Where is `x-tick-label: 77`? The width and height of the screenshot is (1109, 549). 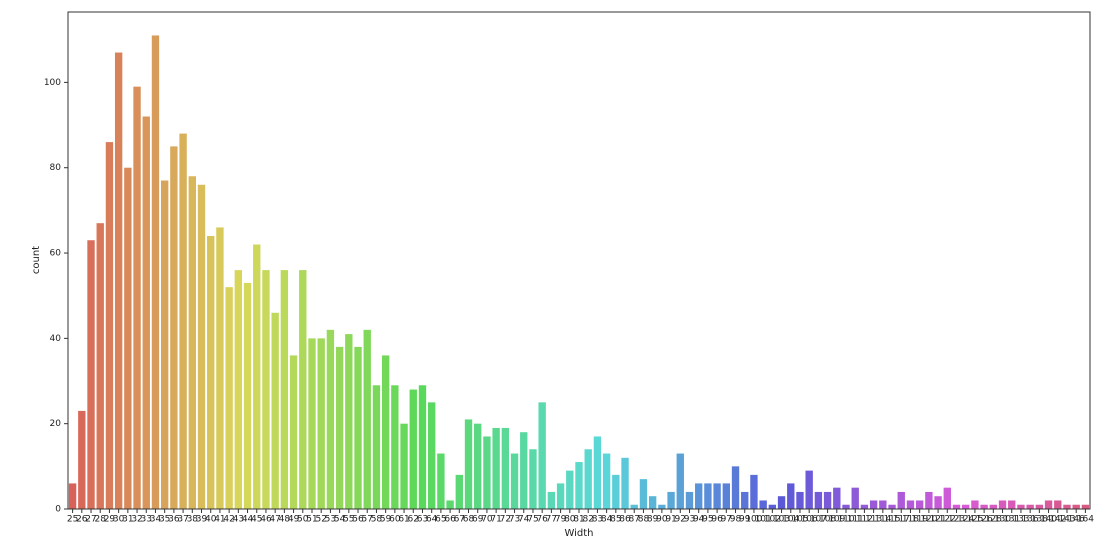
x-tick-label: 77 is located at coordinates (551, 520).